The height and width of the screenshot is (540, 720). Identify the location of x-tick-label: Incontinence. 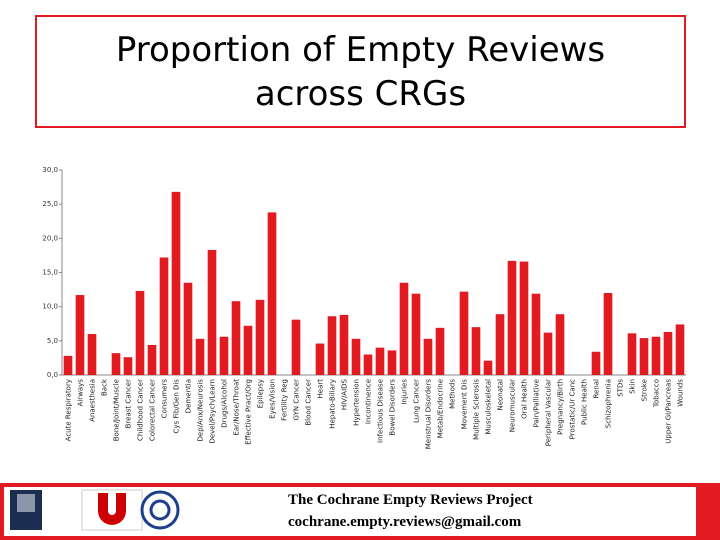
(369, 401).